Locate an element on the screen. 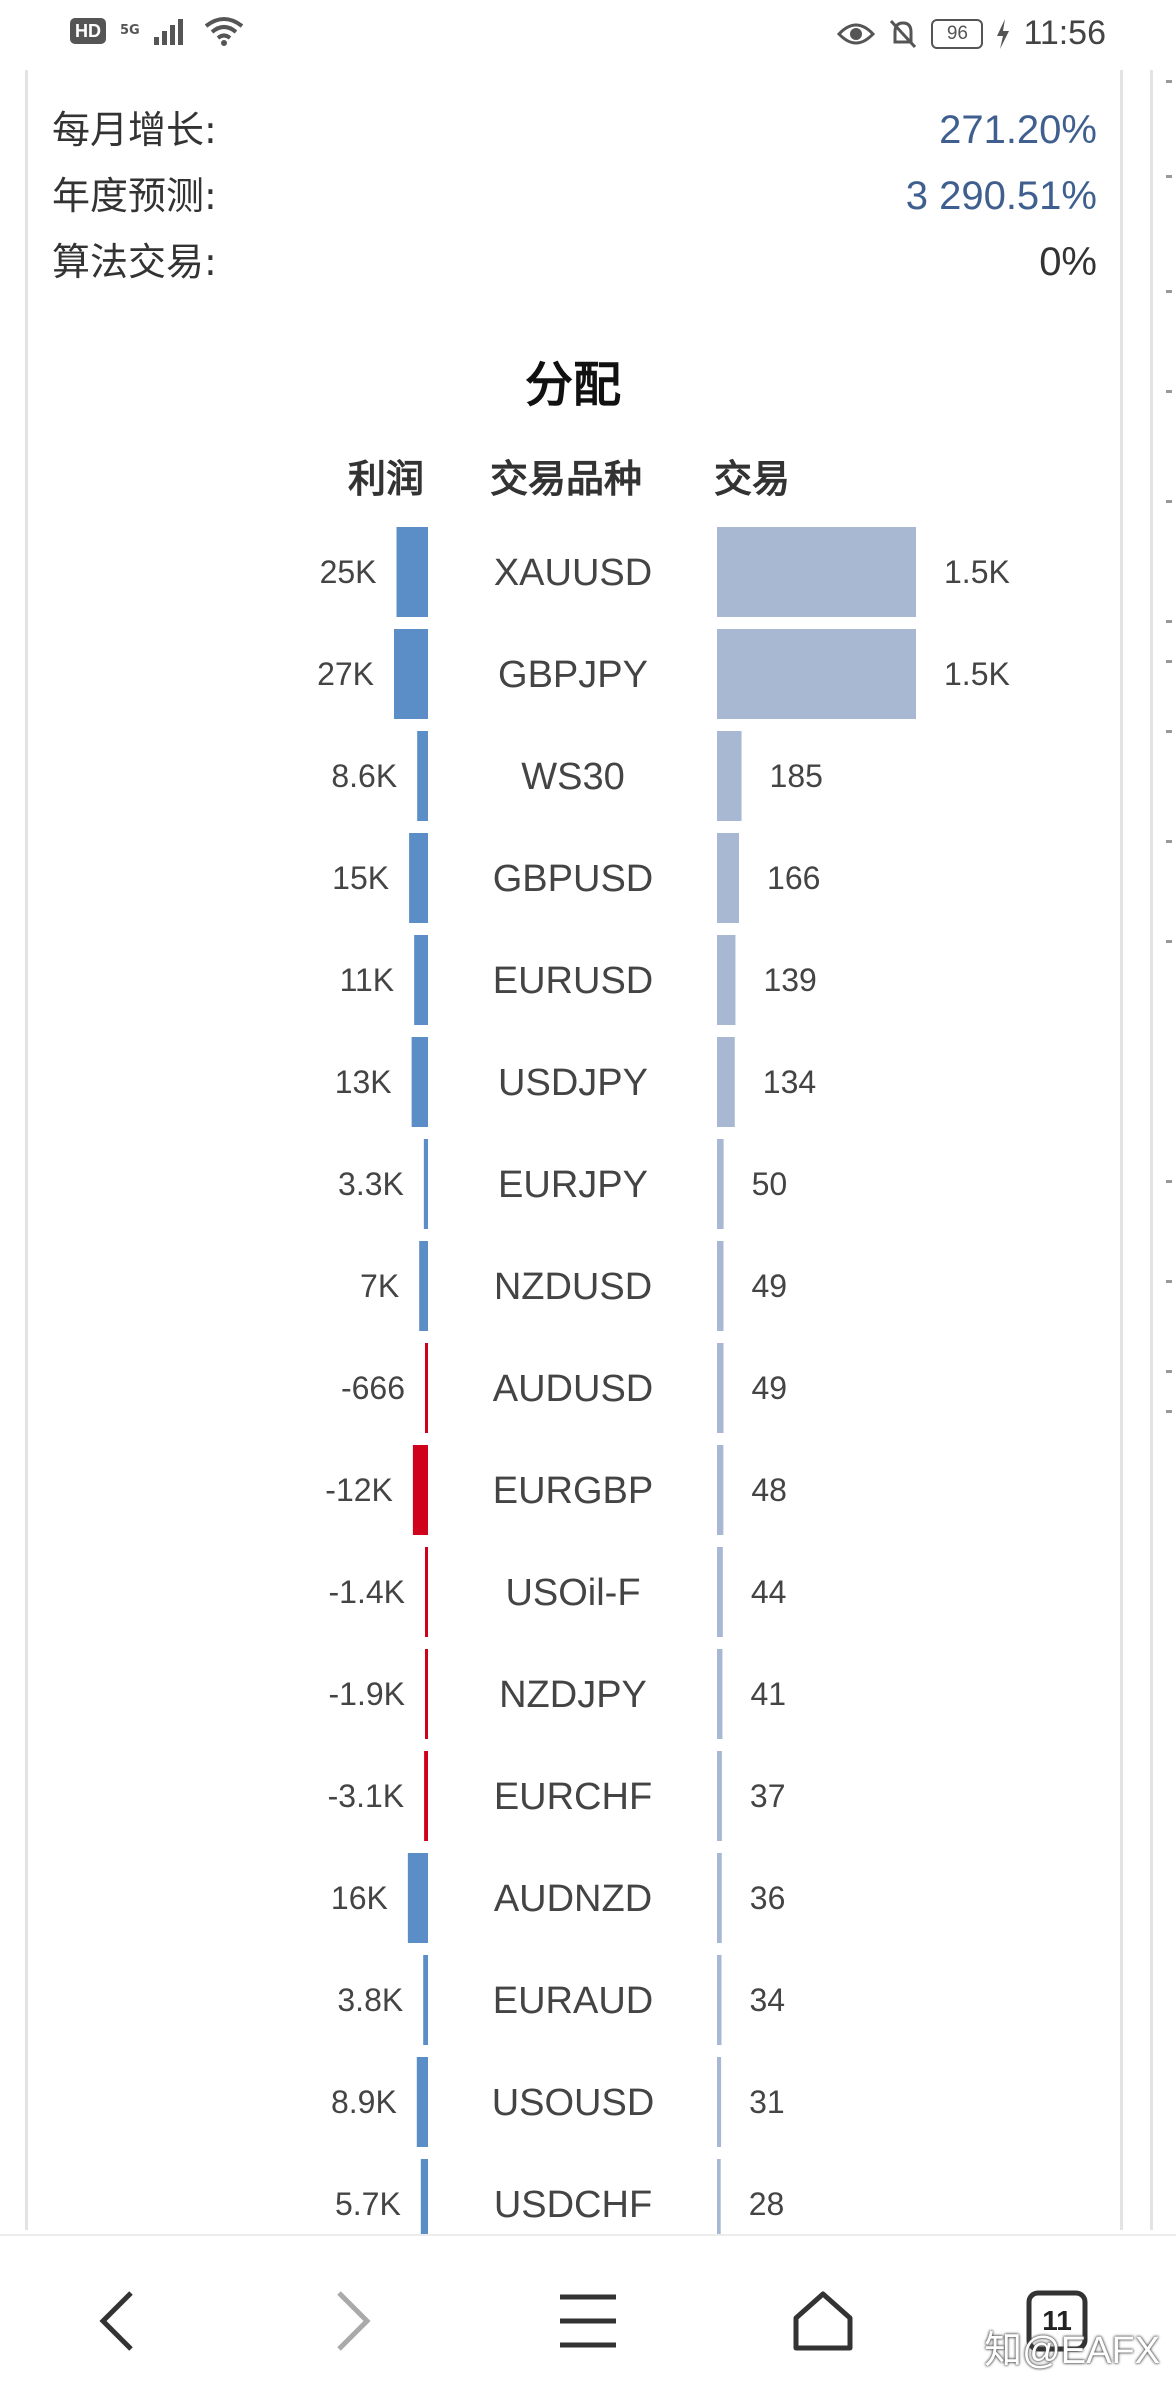 The height and width of the screenshot is (2402, 1176). trades-label: 37 is located at coordinates (768, 1796).